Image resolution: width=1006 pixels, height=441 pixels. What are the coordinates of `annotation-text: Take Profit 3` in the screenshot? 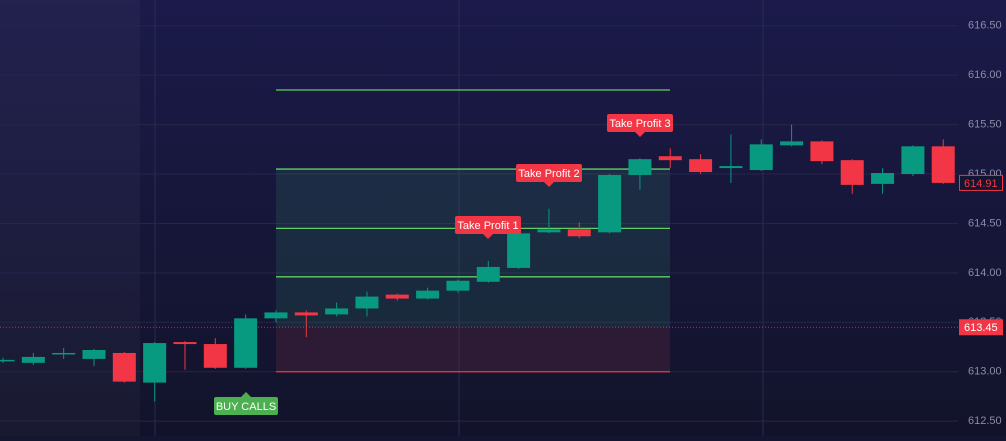 It's located at (639, 124).